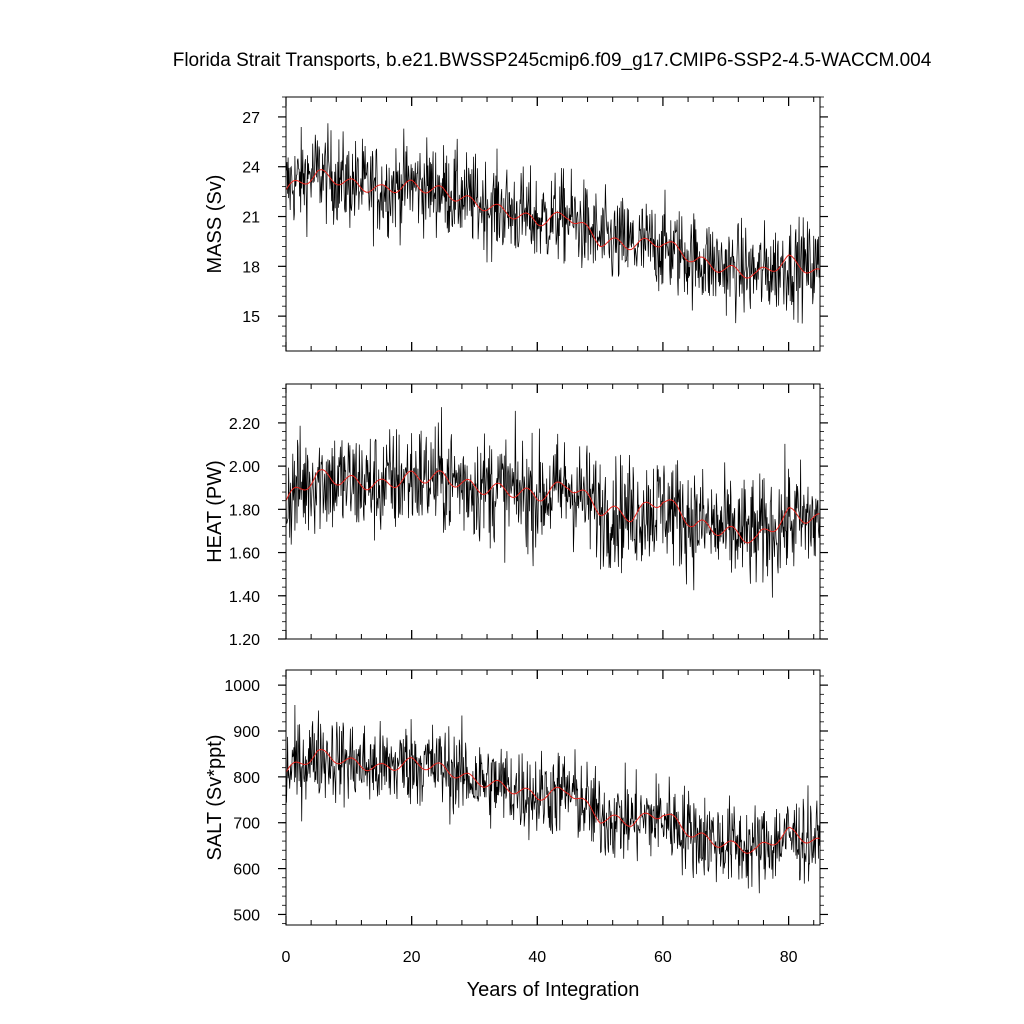  I want to click on y-tick-label: 900, so click(246, 732).